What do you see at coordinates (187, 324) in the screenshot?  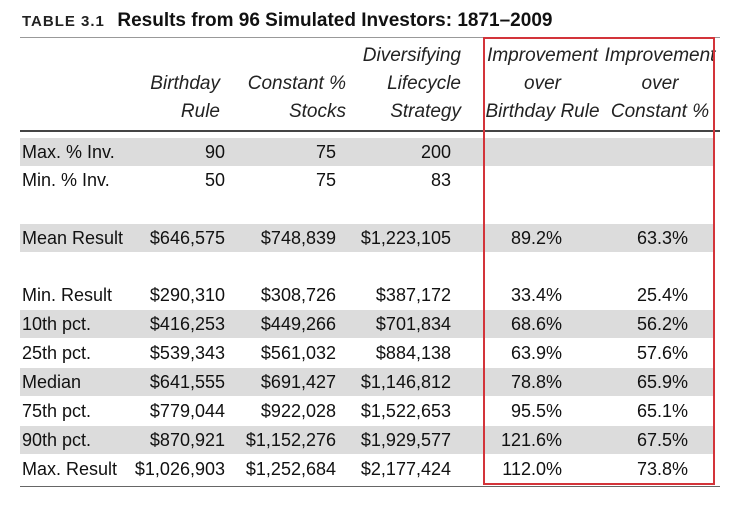 I see `cell-birthday: $416,253` at bounding box center [187, 324].